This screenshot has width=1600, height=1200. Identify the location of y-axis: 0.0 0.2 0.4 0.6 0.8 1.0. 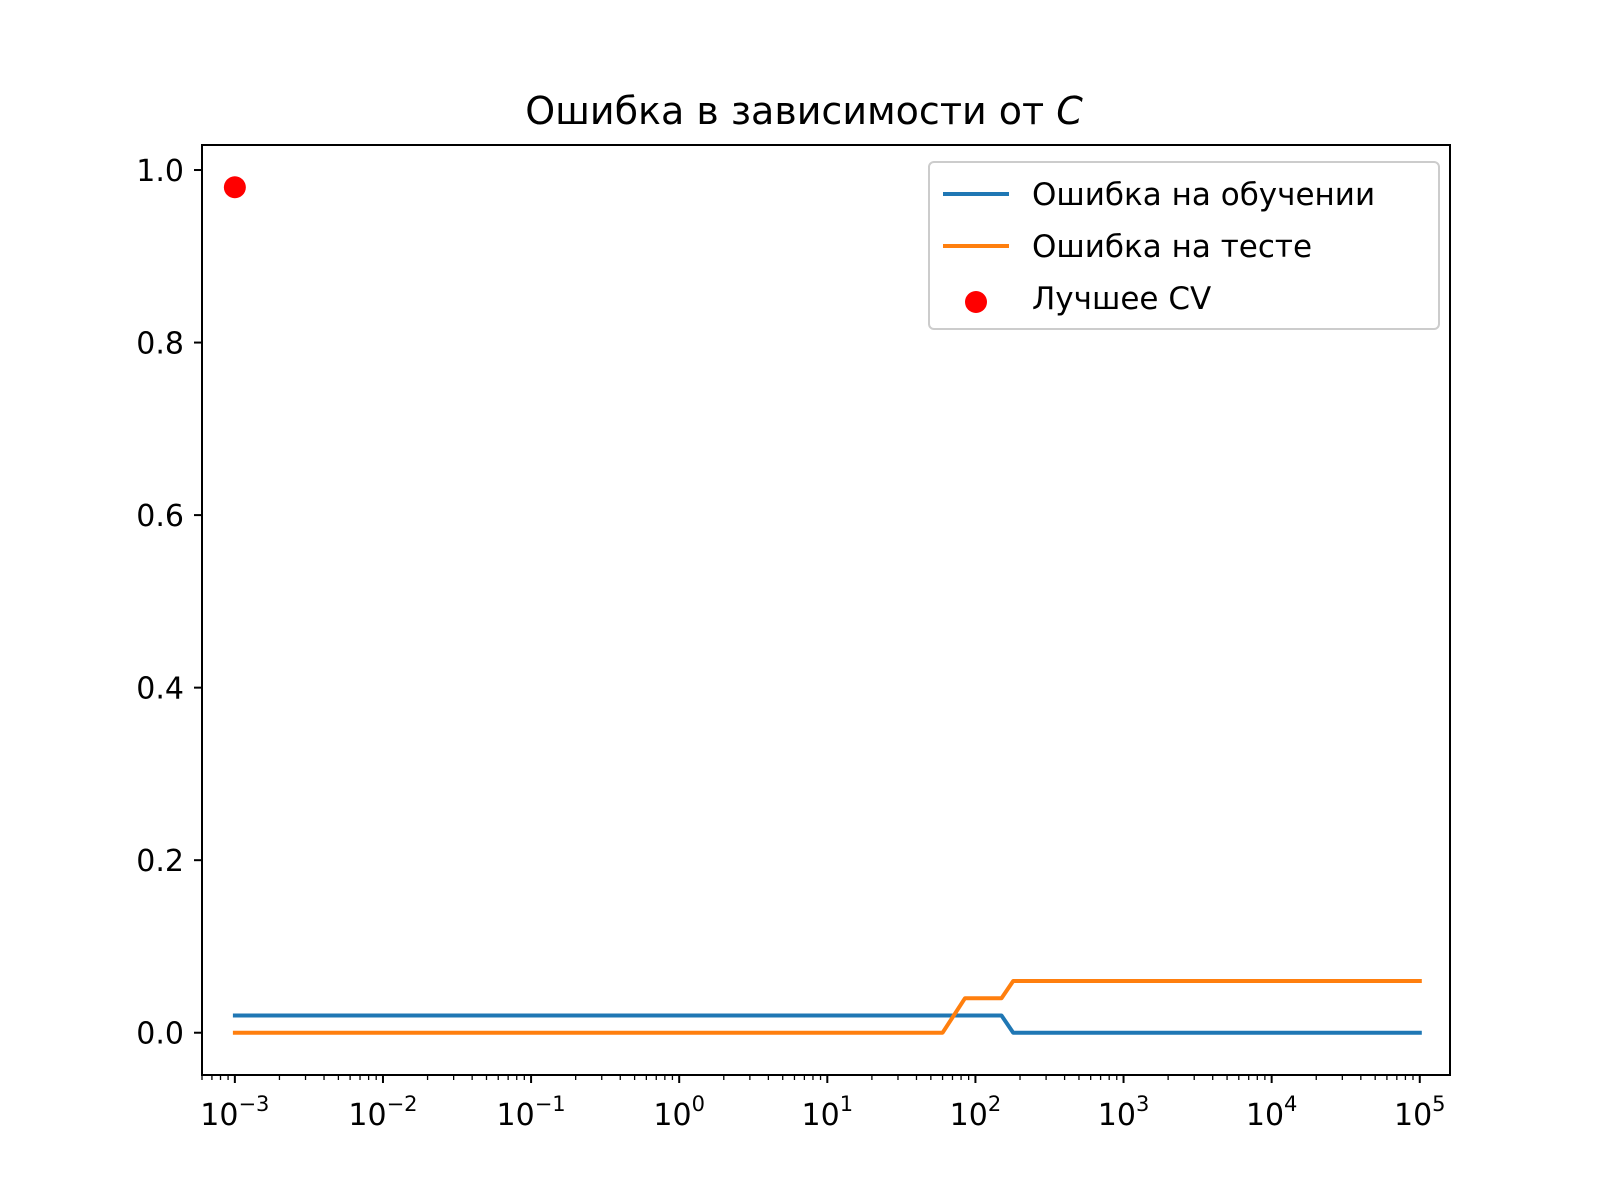
(169, 603).